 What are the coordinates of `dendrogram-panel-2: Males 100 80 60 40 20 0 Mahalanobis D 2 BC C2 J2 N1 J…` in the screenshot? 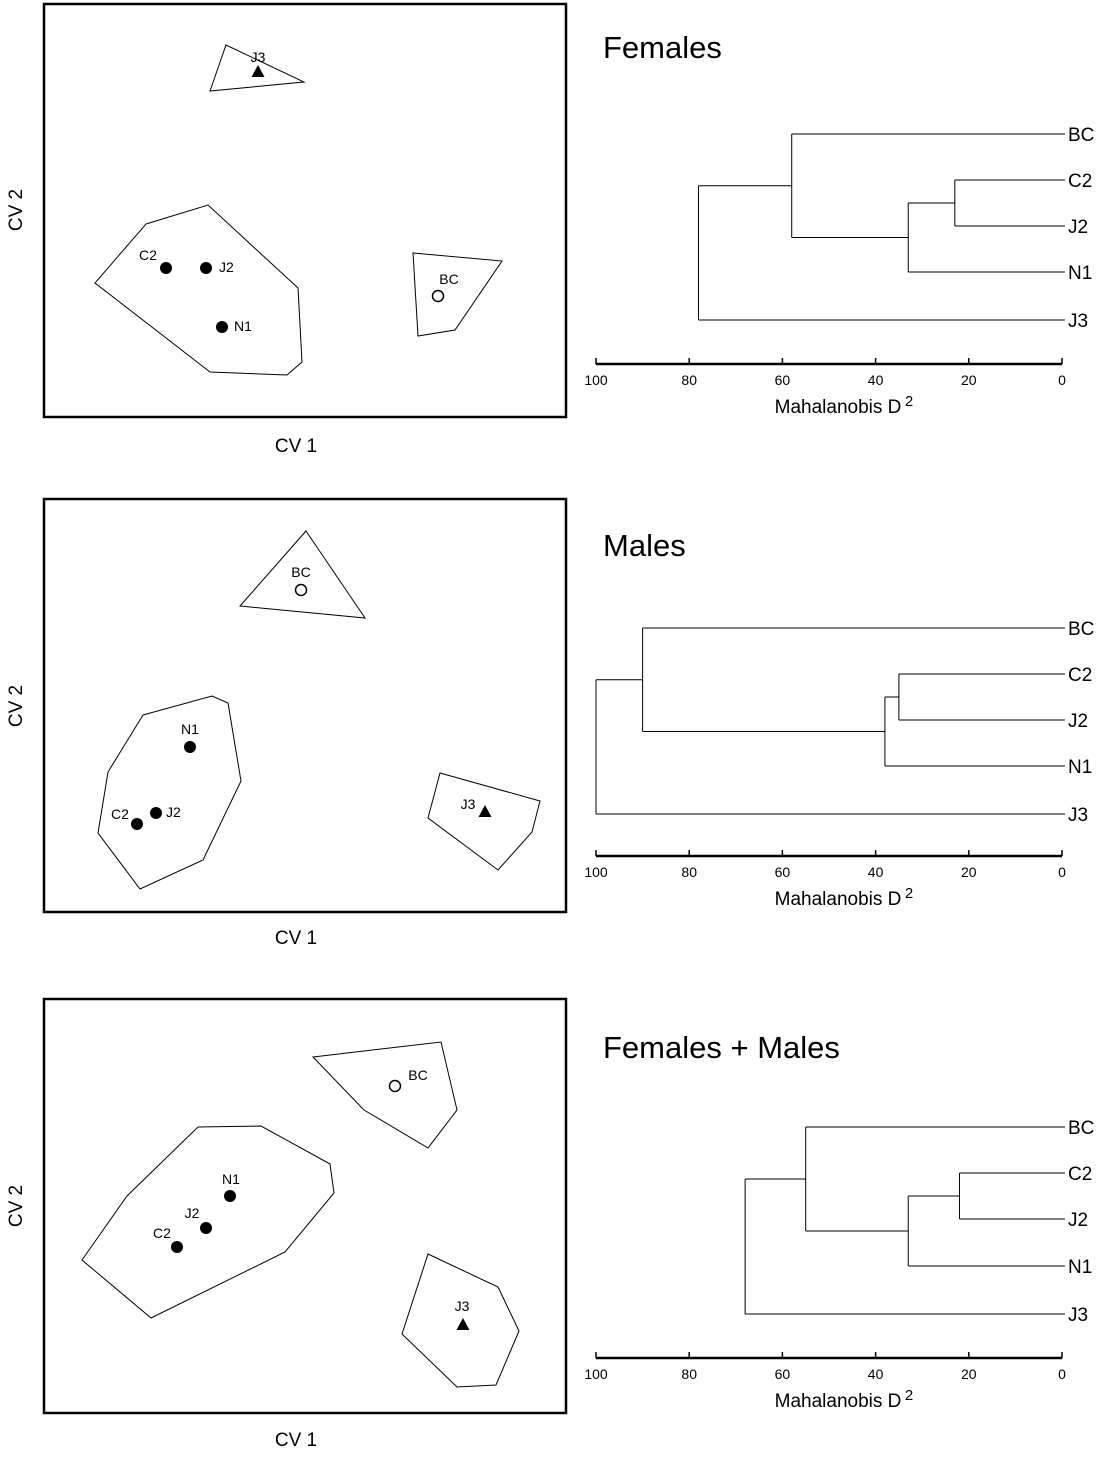 It's located at (839, 719).